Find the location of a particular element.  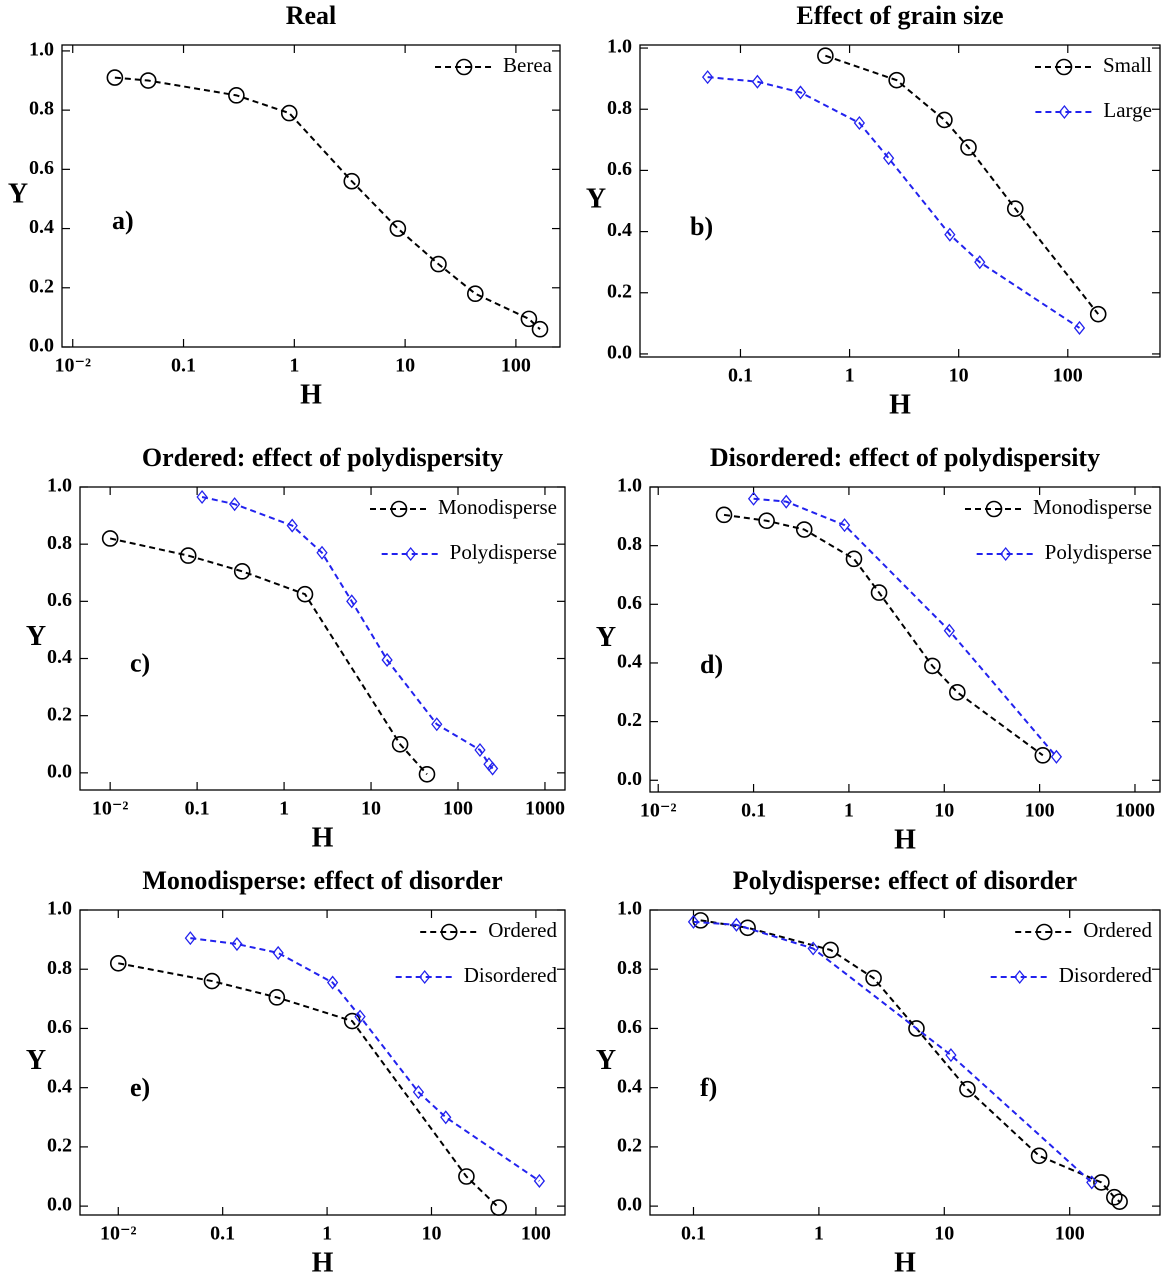

chart-title: Effect of grain size is located at coordinates (899, 15).